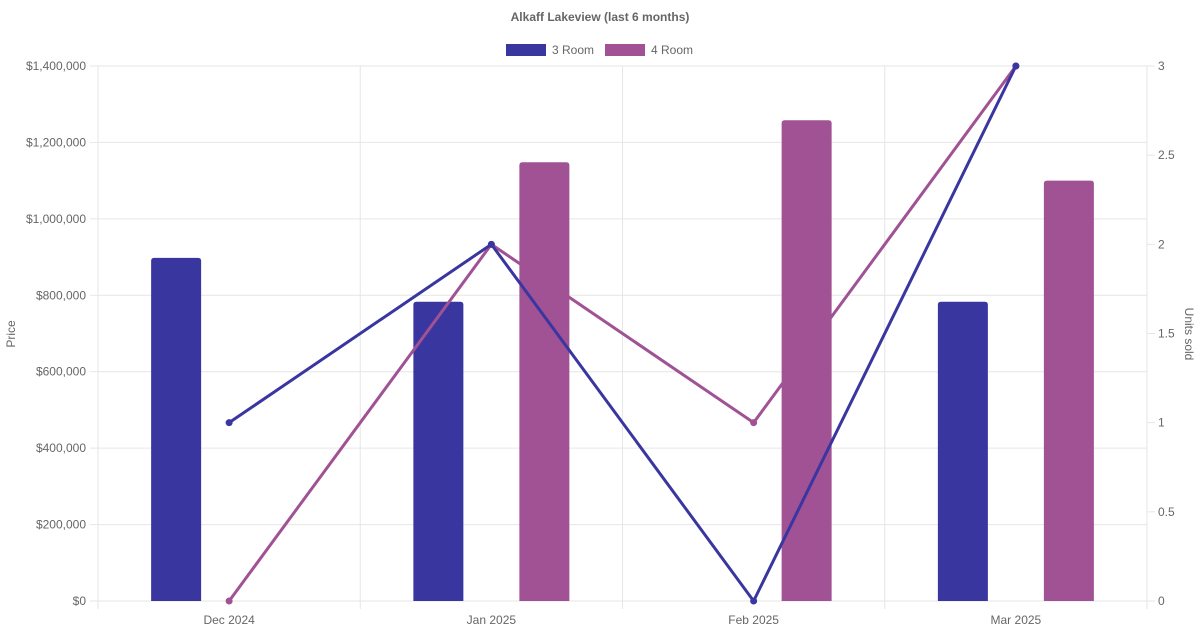  Describe the element at coordinates (1016, 620) in the screenshot. I see `x-tick-label: Mar 2025` at that location.